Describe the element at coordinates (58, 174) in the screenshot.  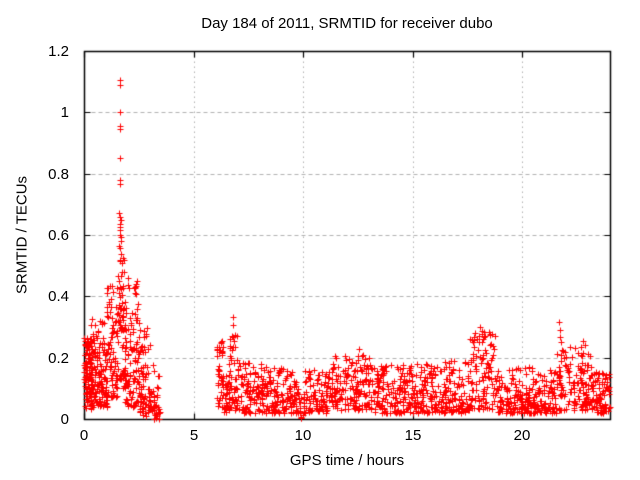
I see `y-tick-label: 0.8` at that location.